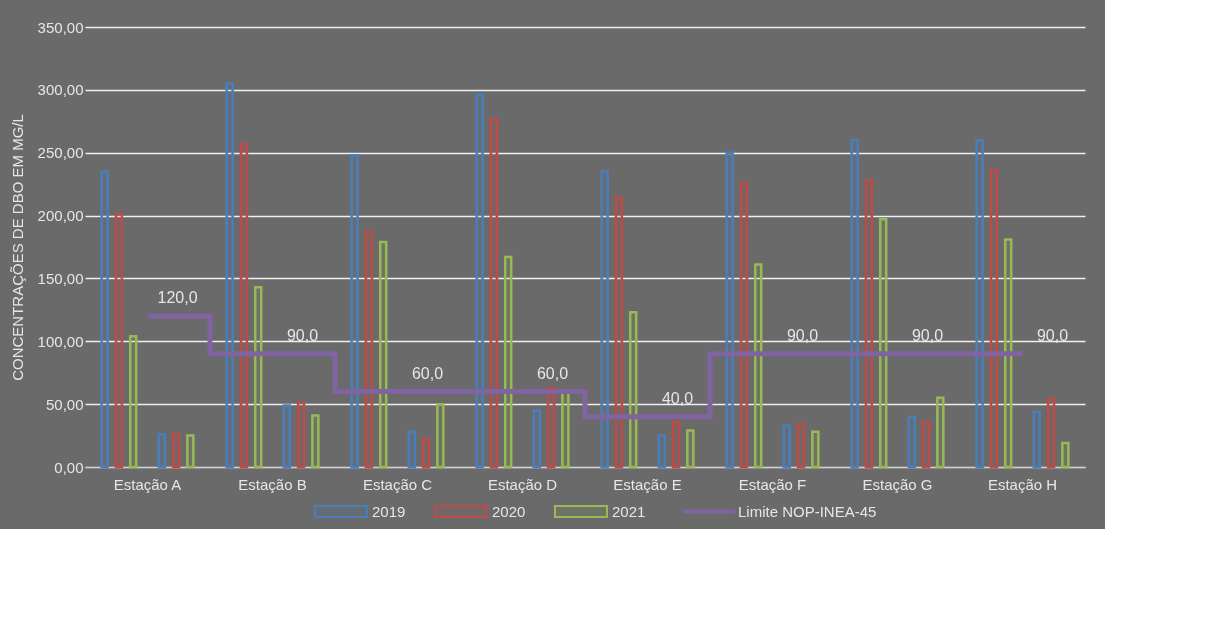  Describe the element at coordinates (509, 511) in the screenshot. I see `legend-label: 2020` at that location.